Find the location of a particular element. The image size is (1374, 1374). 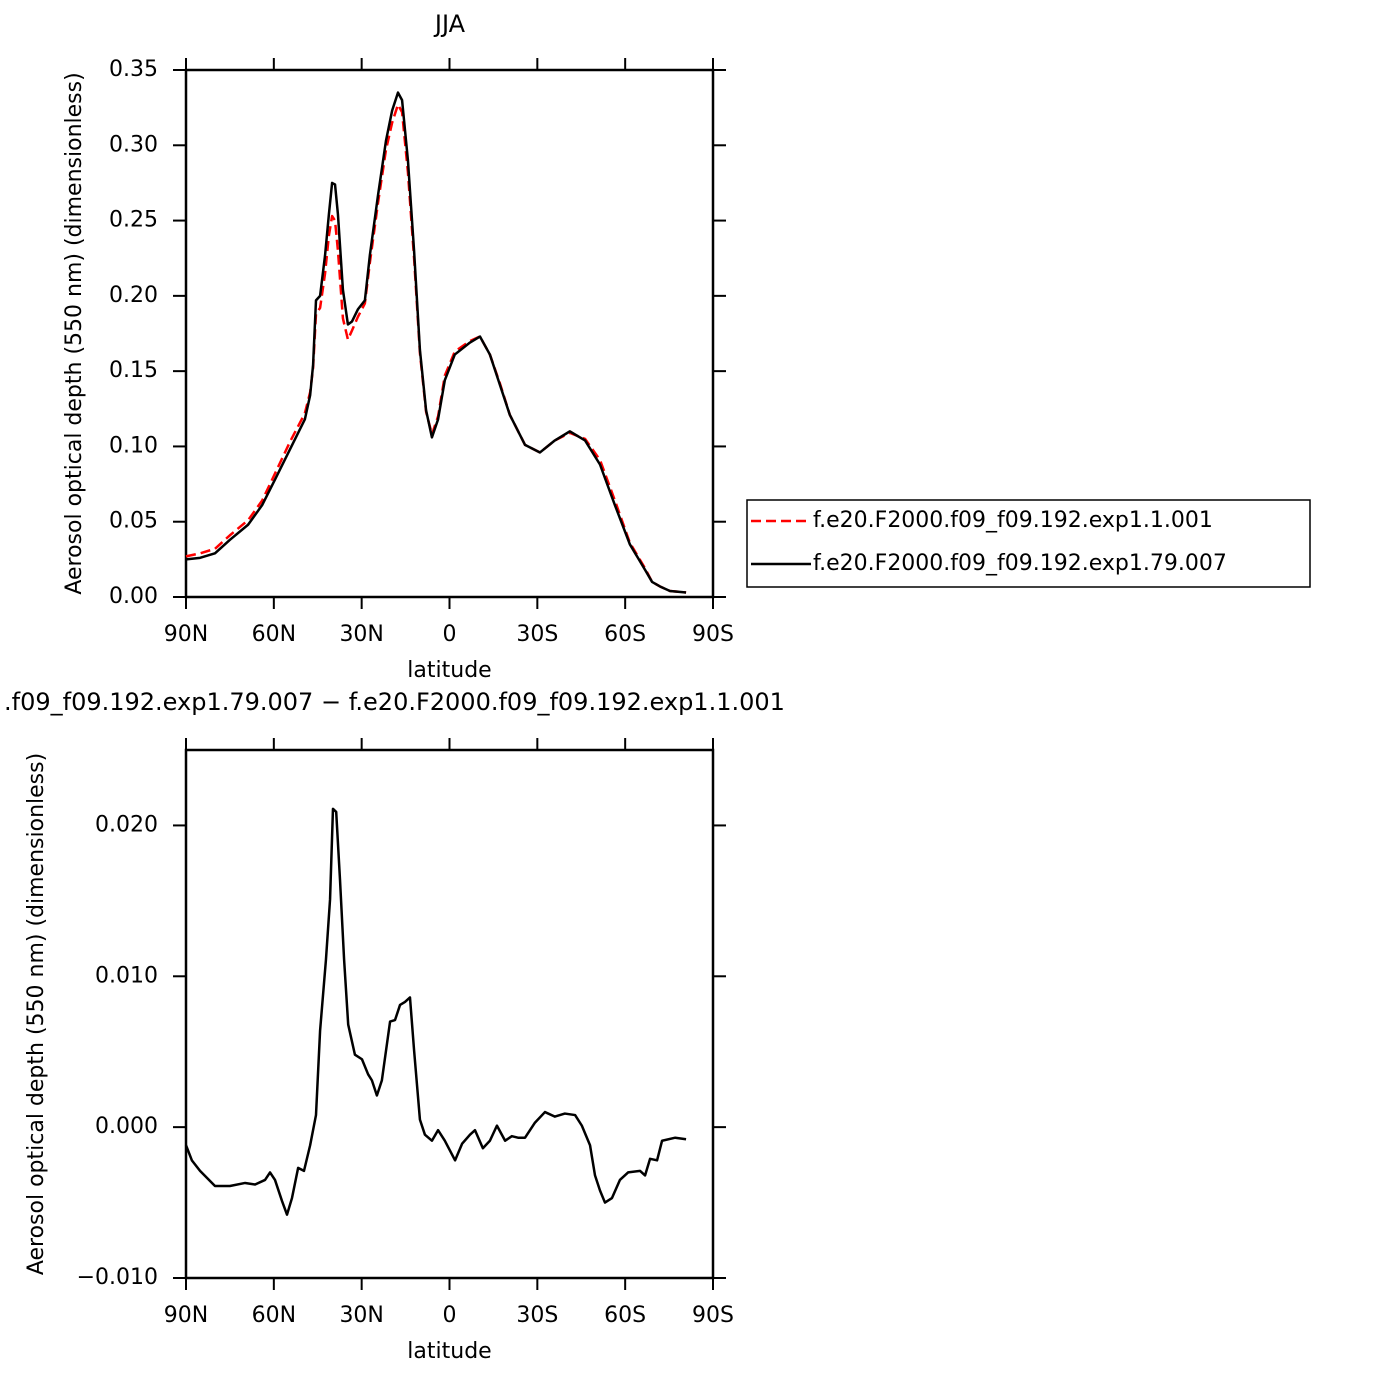

chart-title: JJA is located at coordinates (449, 24).